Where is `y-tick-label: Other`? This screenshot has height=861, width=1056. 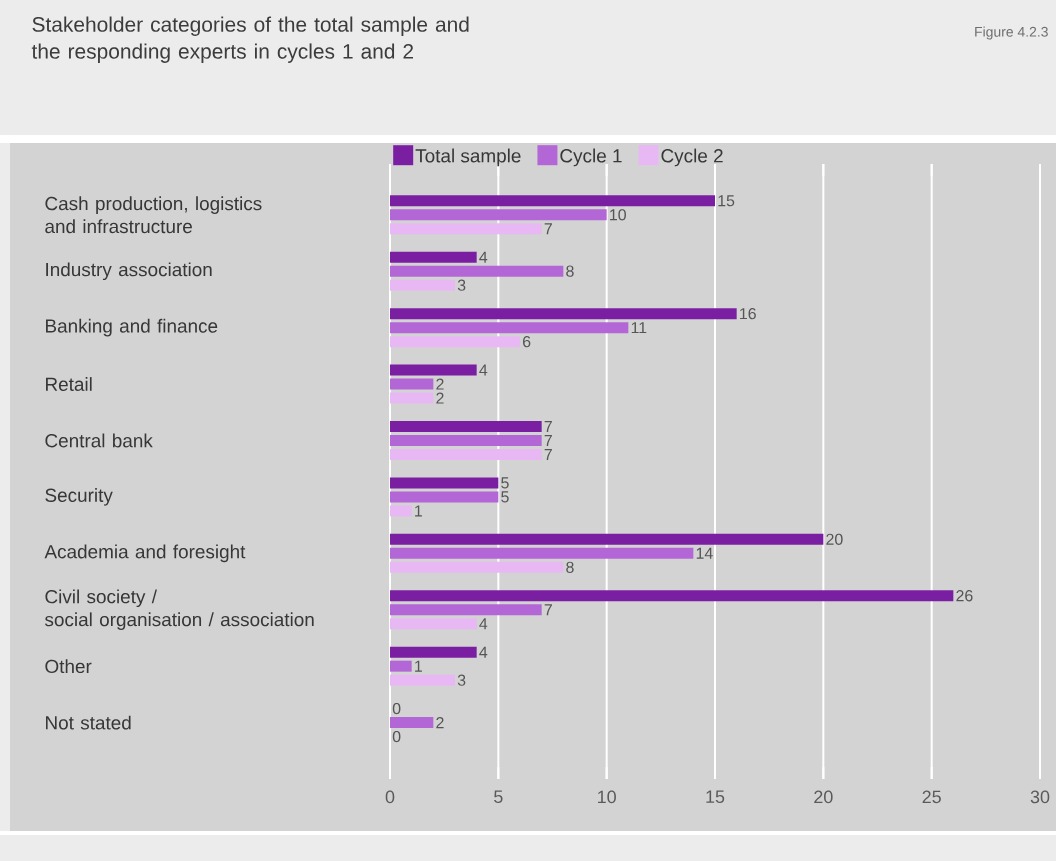 y-tick-label: Other is located at coordinates (68, 666).